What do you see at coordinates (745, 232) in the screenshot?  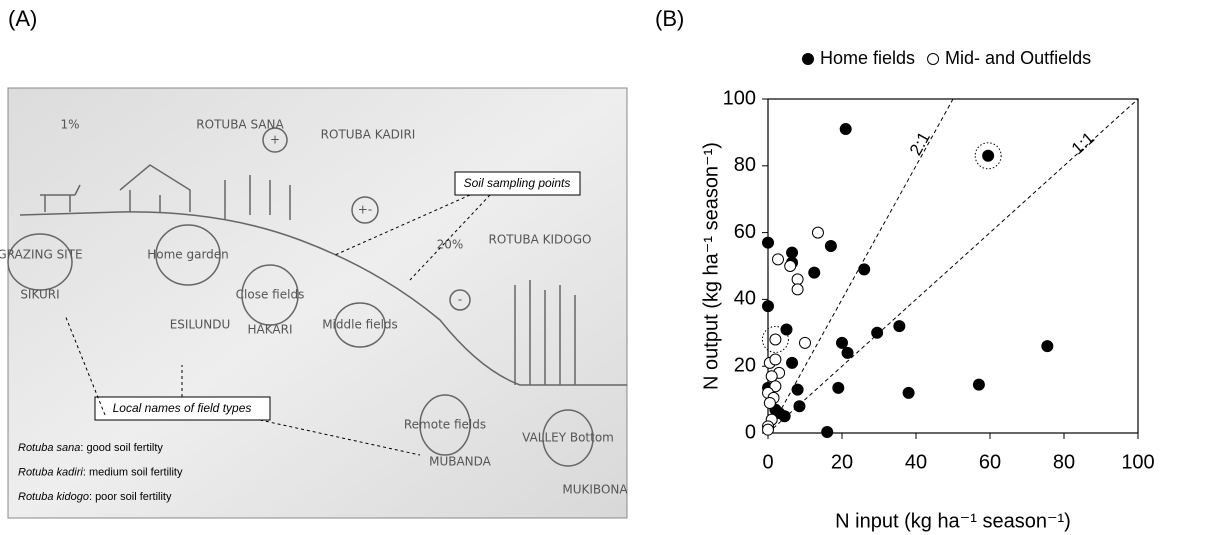 I see `y-tick-label: 60` at bounding box center [745, 232].